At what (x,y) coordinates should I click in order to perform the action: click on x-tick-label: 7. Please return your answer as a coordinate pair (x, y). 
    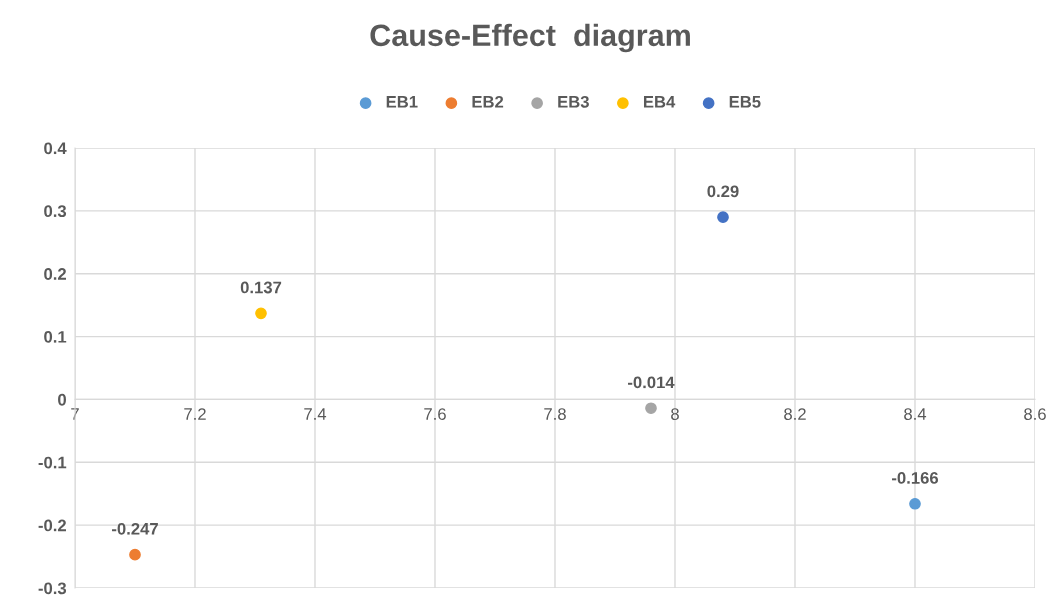
    Looking at the image, I should click on (75, 414).